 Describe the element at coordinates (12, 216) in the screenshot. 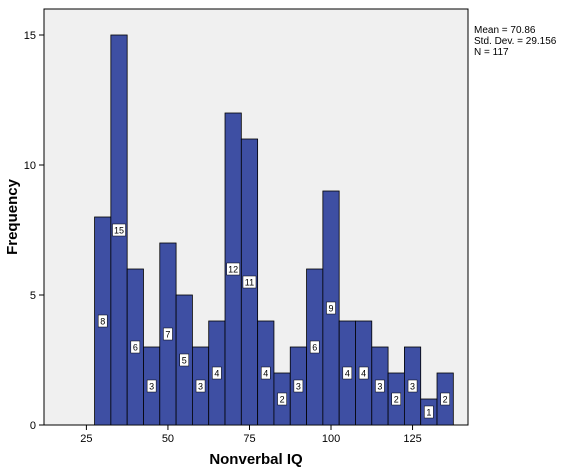

I see `y-axis-title: Frequency` at that location.